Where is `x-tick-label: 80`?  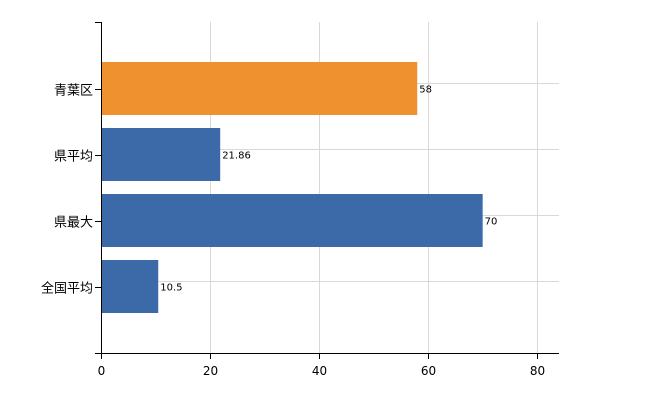
x-tick-label: 80 is located at coordinates (537, 371).